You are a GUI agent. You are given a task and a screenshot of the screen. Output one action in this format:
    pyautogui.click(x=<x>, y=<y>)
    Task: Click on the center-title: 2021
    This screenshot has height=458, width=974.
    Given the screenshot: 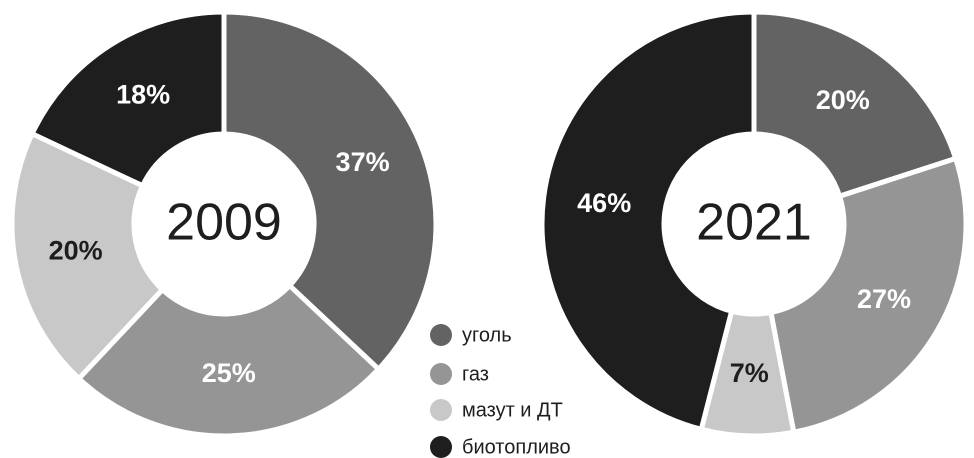 What is the action you would take?
    pyautogui.click(x=754, y=223)
    